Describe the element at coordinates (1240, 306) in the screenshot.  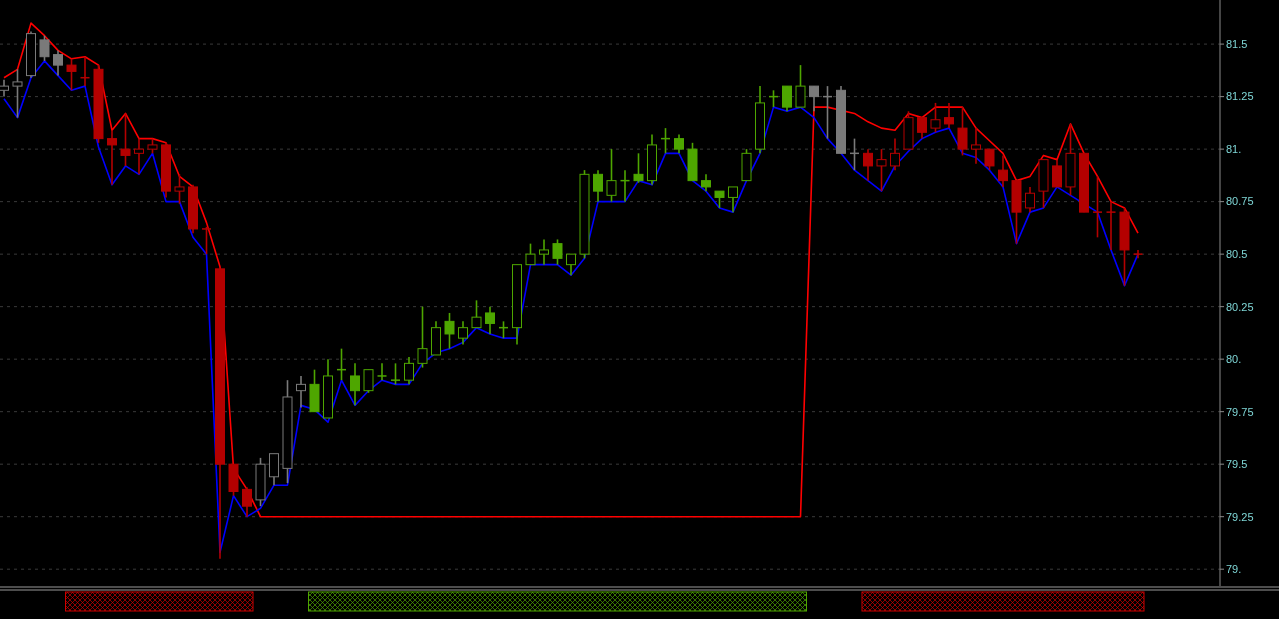
I see `y-tick-label: 80.25` at that location.